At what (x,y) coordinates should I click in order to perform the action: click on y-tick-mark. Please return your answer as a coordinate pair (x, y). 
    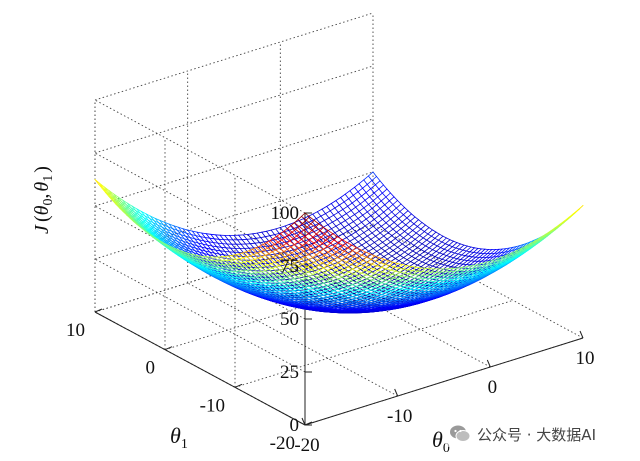
    Looking at the image, I should click on (98, 310).